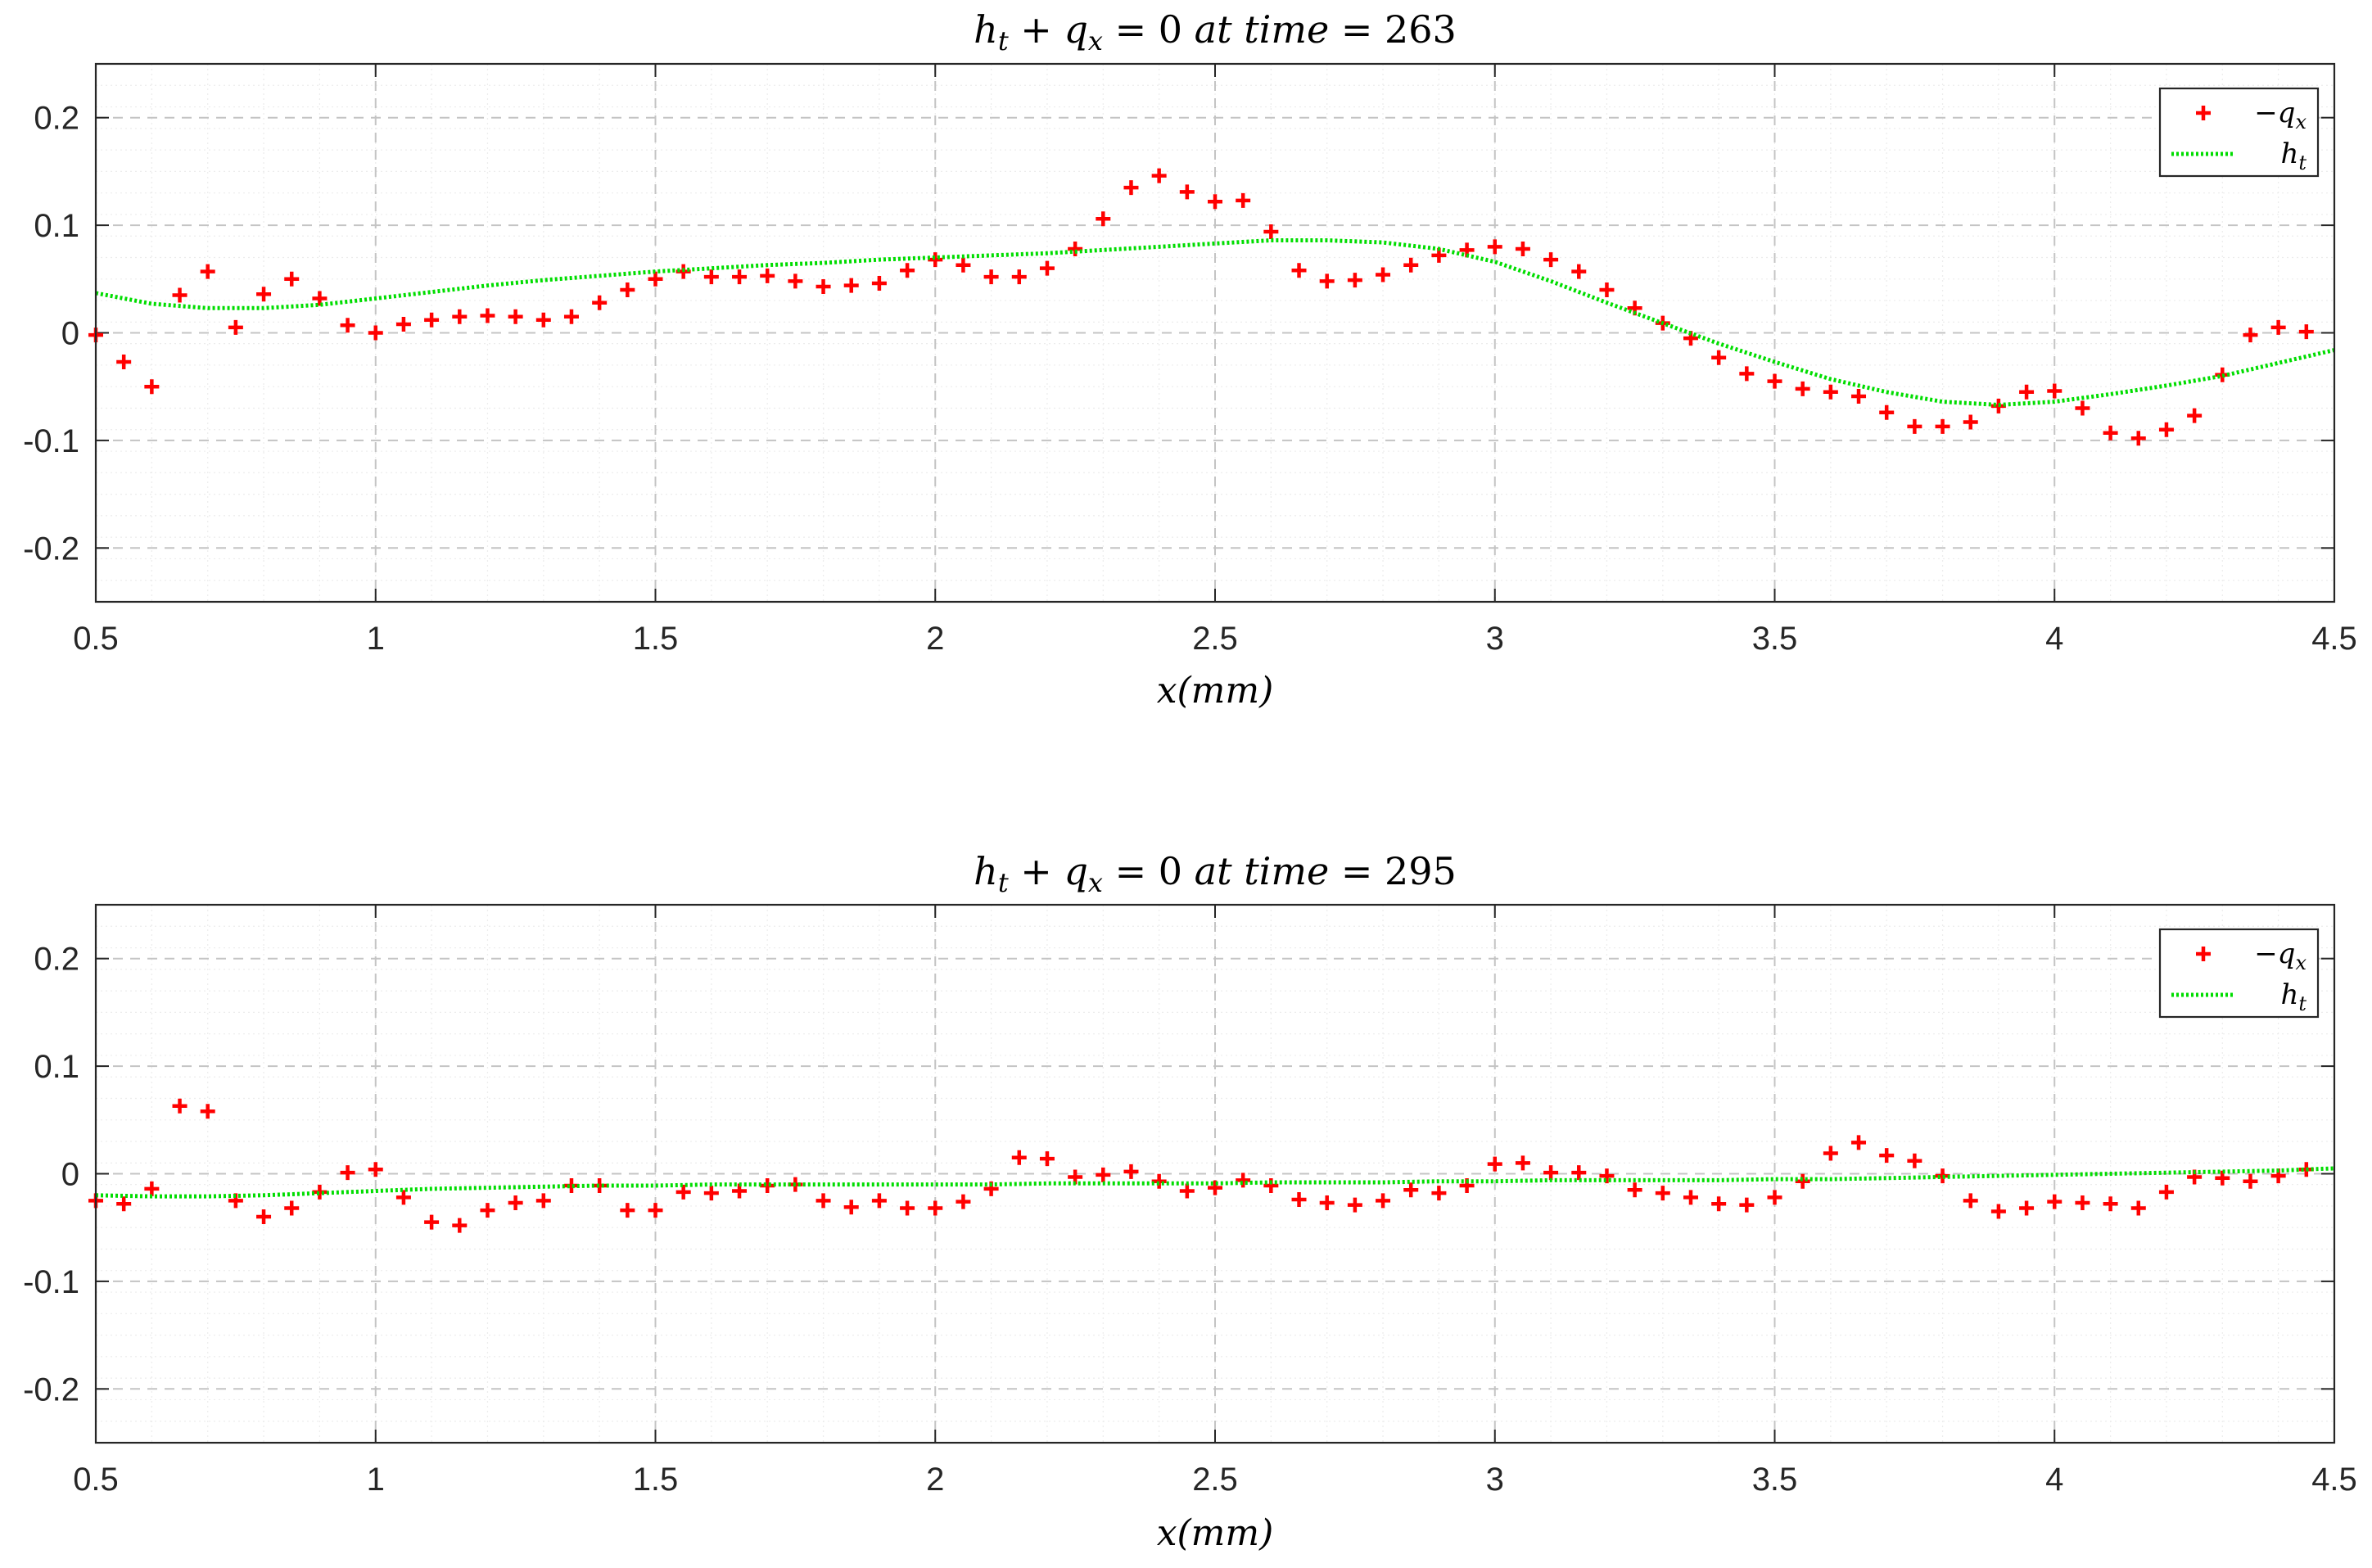 This screenshot has width=2372, height=1568. Describe the element at coordinates (56, 226) in the screenshot. I see `y-tick-label: 0.1` at that location.